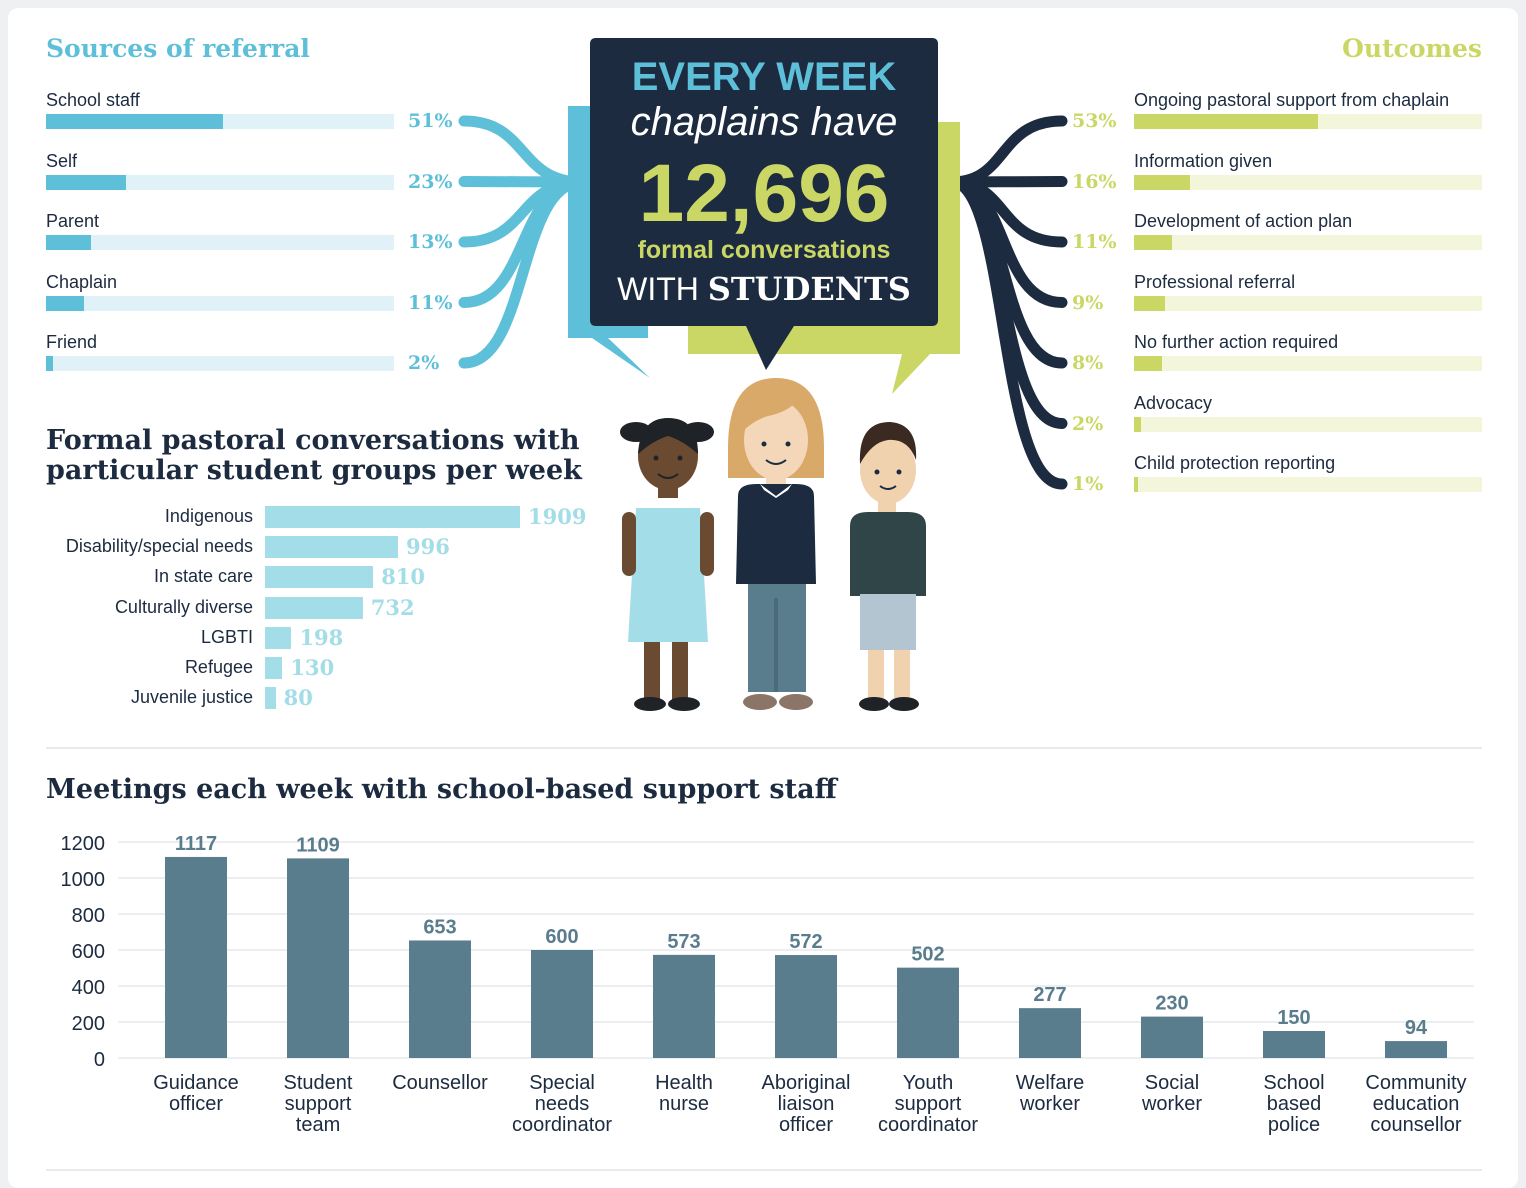  Describe the element at coordinates (314, 470) in the screenshot. I see `groups-title-line2: particular student groups per week` at that location.